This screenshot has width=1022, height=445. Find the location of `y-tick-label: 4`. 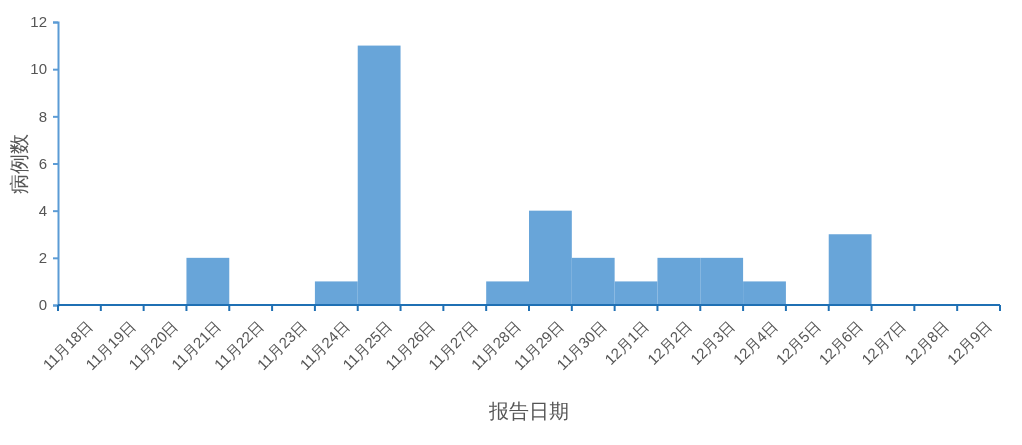

y-tick-label: 4 is located at coordinates (42, 210).